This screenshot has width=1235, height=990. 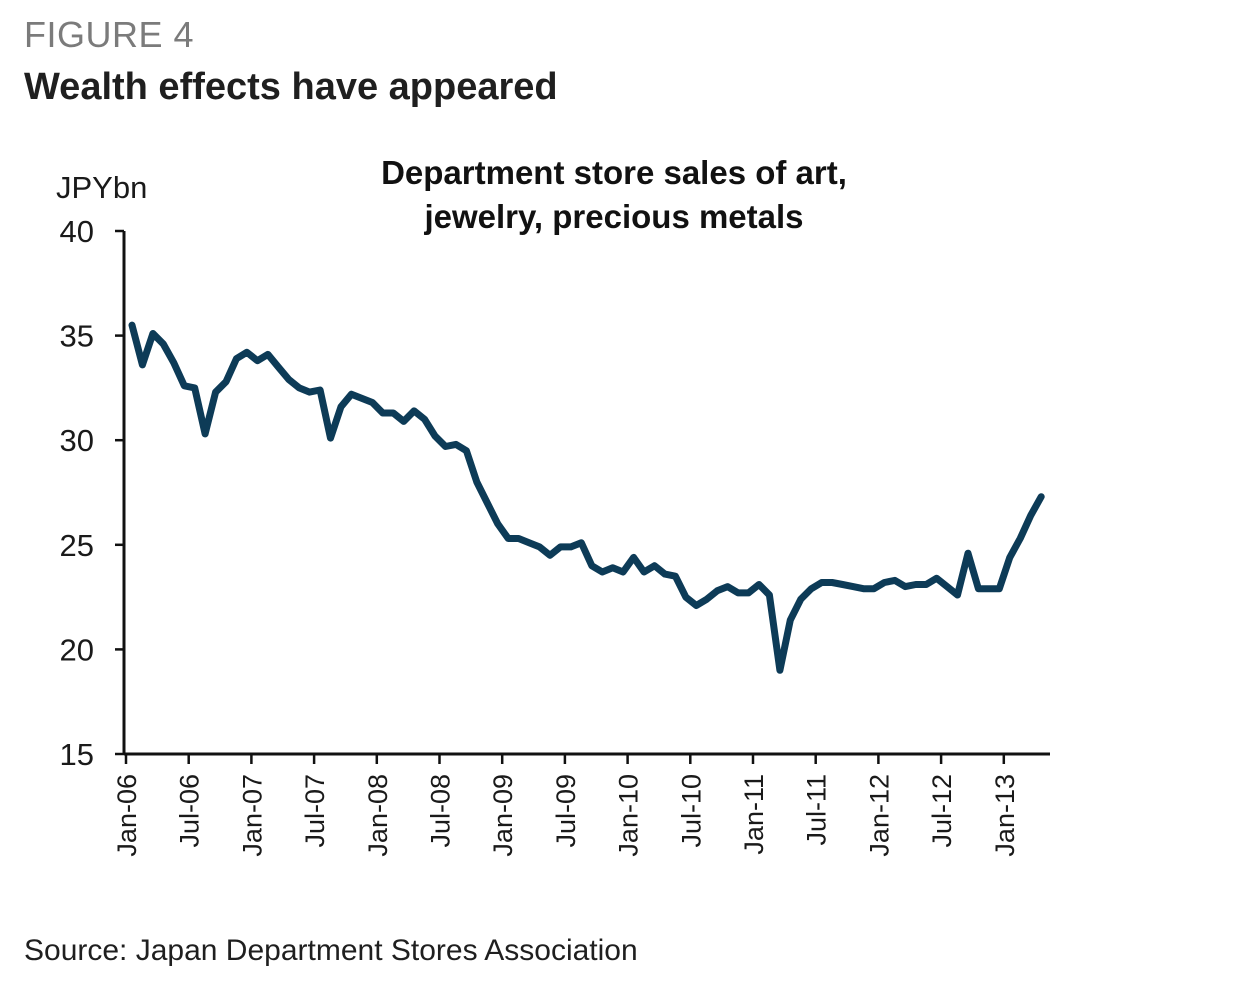 What do you see at coordinates (77, 754) in the screenshot?
I see `y-tick-label: 15` at bounding box center [77, 754].